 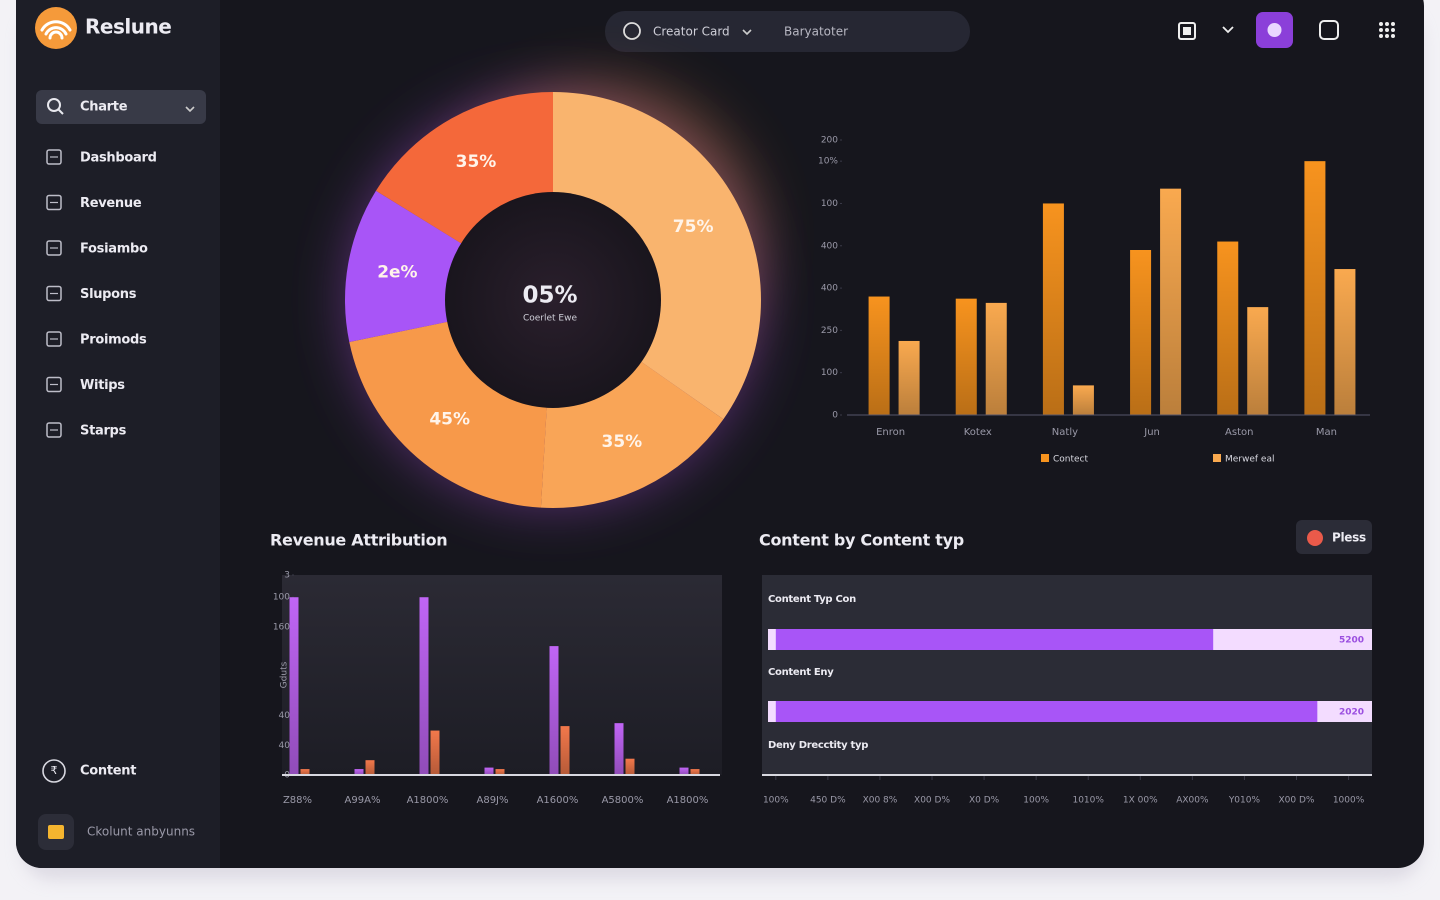 What do you see at coordinates (829, 289) in the screenshot?
I see `y-tick-label: 400` at bounding box center [829, 289].